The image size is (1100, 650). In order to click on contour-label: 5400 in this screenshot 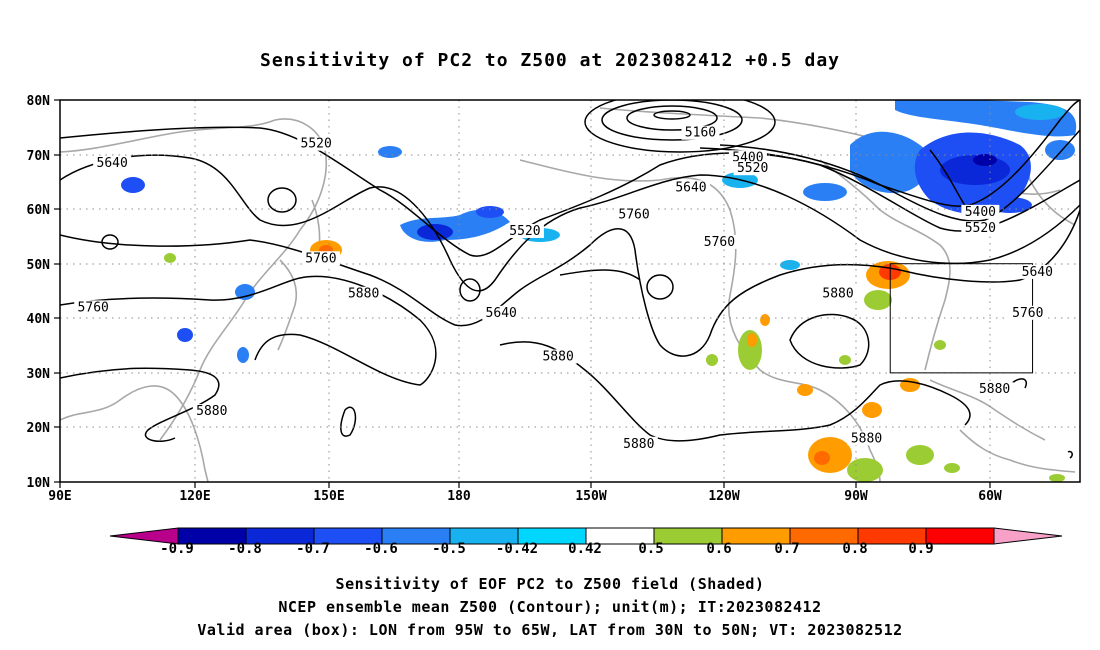, I will do `click(980, 212)`.